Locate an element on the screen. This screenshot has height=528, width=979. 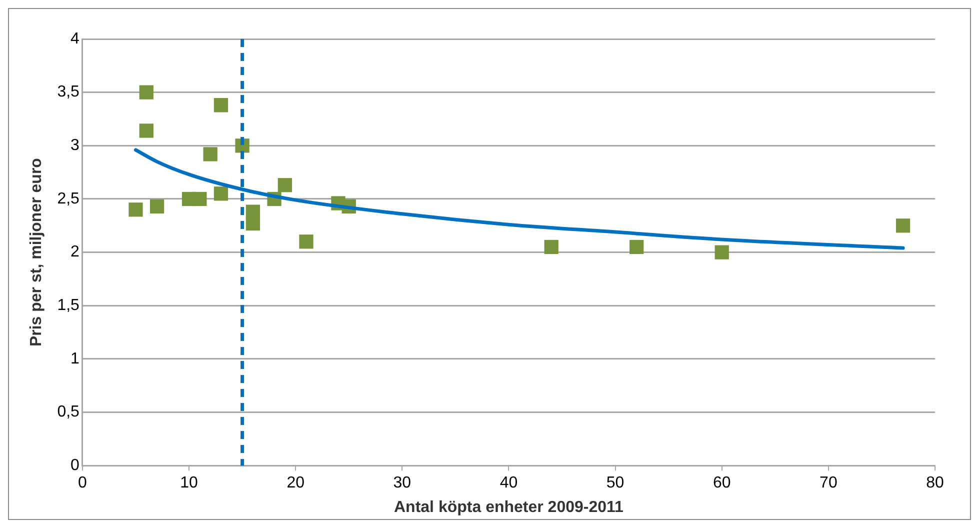
x-tick-label: 60 is located at coordinates (721, 483).